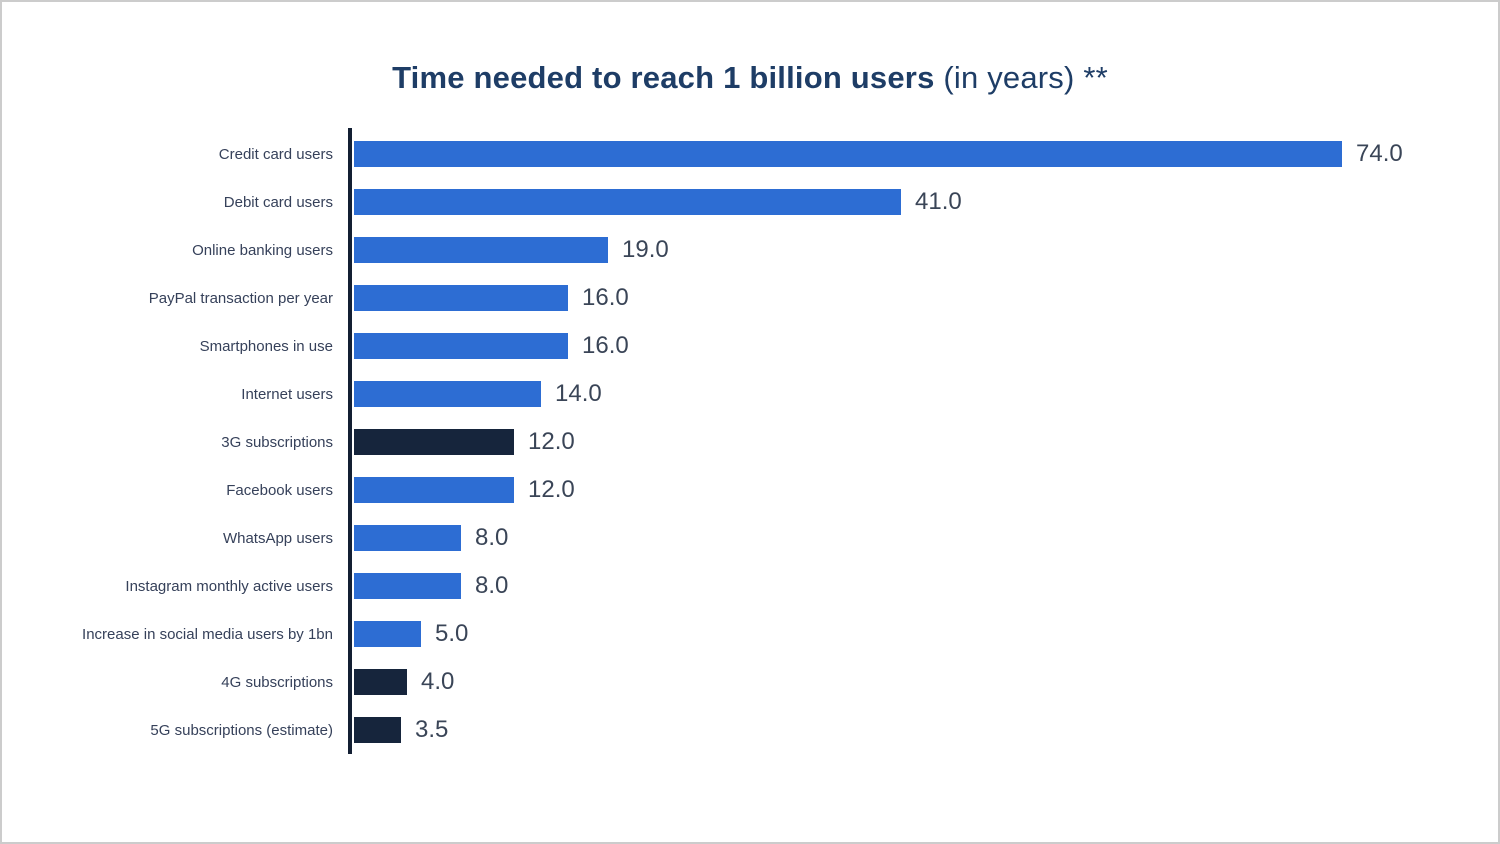  I want to click on chart-row: Instagram monthly active users 8.0, so click(750, 586).